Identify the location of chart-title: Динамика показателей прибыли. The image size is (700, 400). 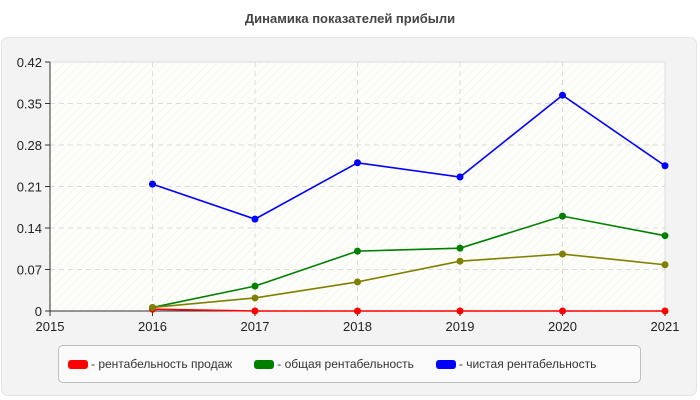
(350, 18).